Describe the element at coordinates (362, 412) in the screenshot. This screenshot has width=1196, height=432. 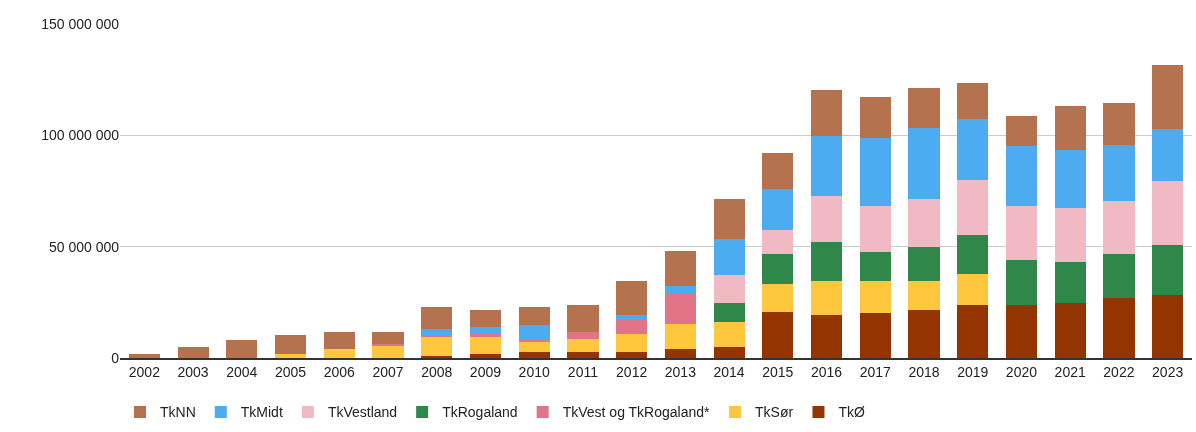
I see `legend-label: TkVestland` at that location.